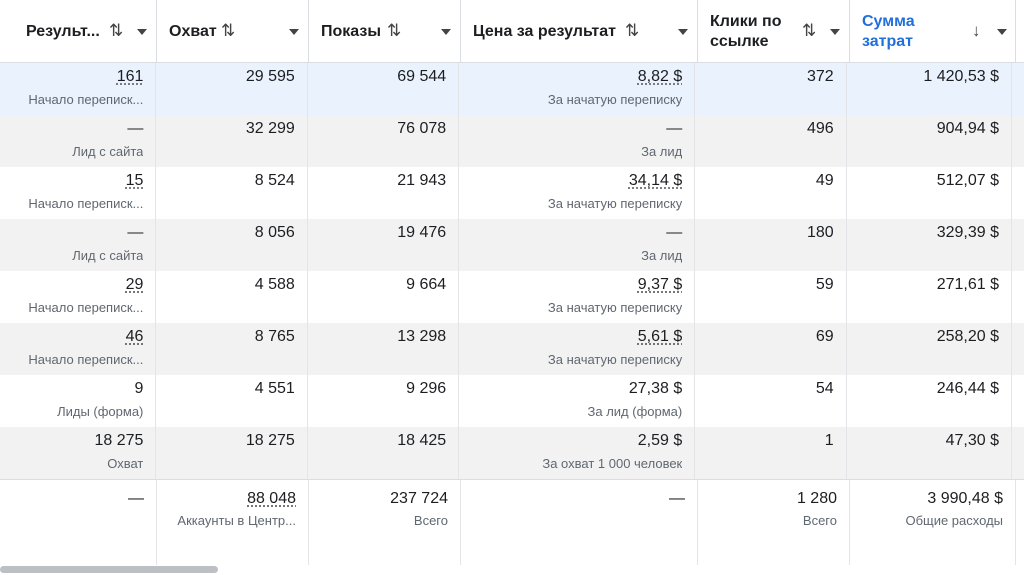 The width and height of the screenshot is (1024, 575). I want to click on total-results: —, so click(78, 522).